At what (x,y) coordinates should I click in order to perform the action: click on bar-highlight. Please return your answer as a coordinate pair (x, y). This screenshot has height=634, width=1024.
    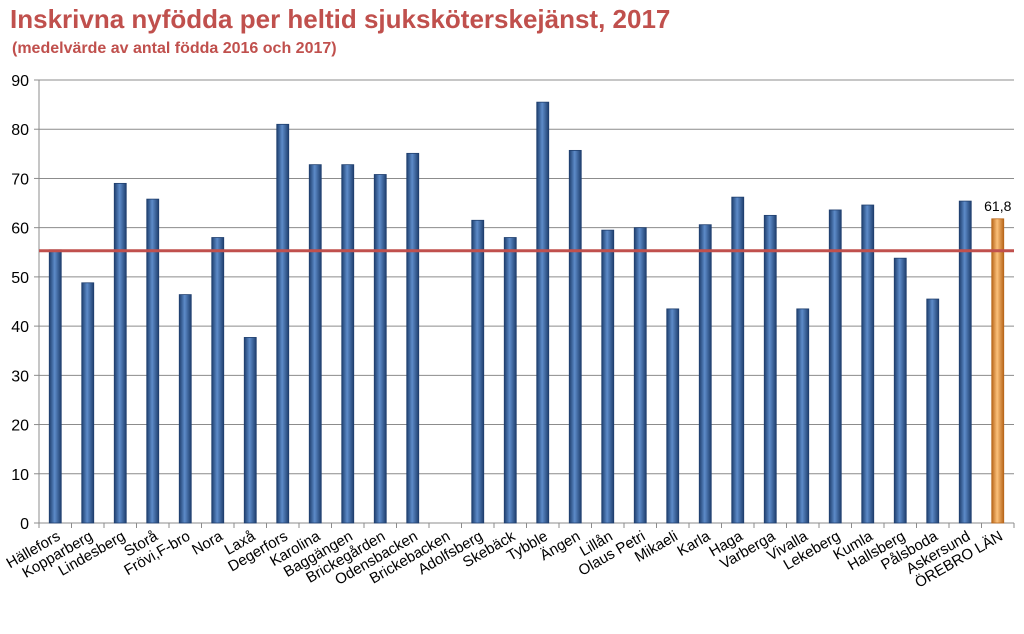
    Looking at the image, I should click on (998, 371).